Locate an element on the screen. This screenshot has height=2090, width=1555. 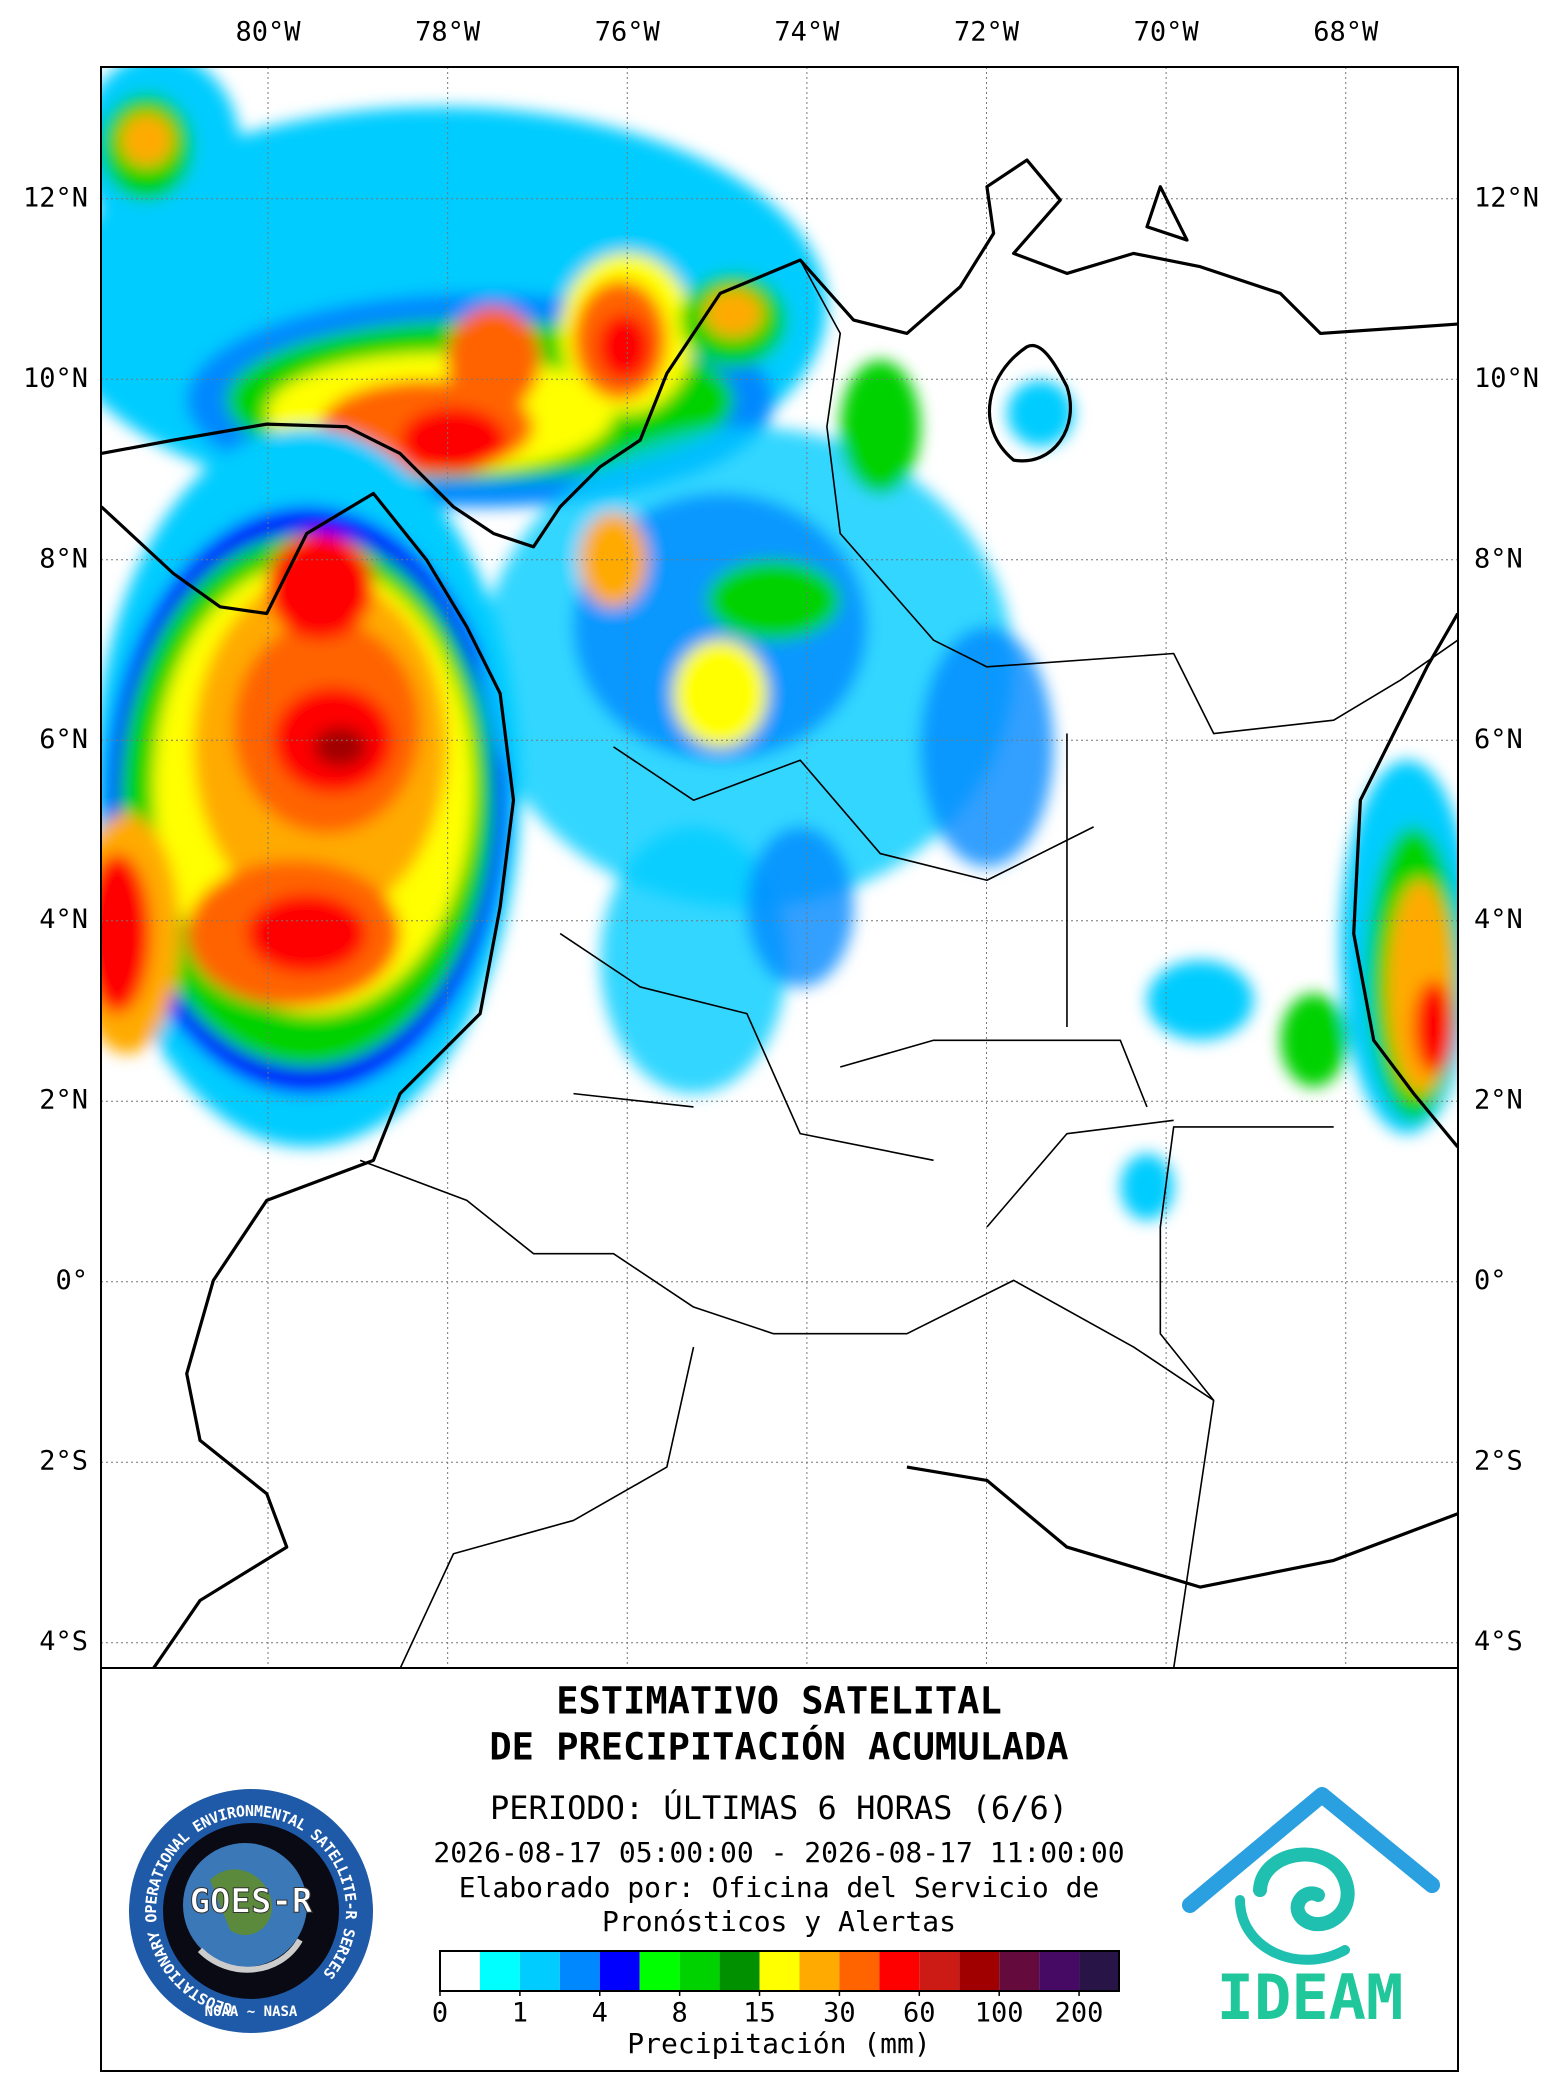
ideam-name: IDEAM is located at coordinates (1310, 1997).